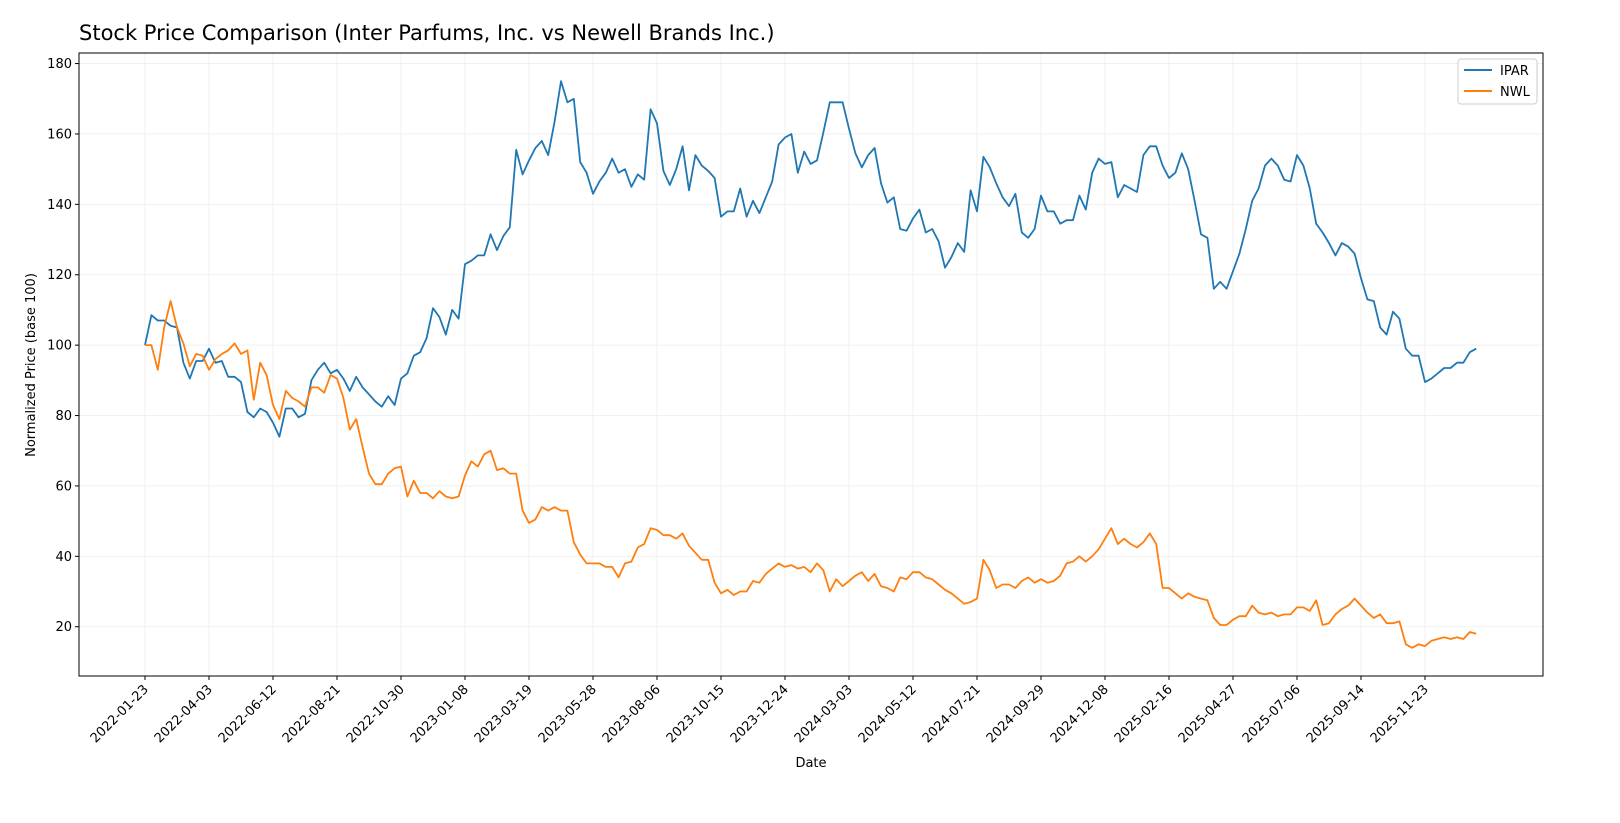 This screenshot has width=1620, height=823. What do you see at coordinates (1016, 714) in the screenshot?
I see `x-tick-label: 2024-09-29` at bounding box center [1016, 714].